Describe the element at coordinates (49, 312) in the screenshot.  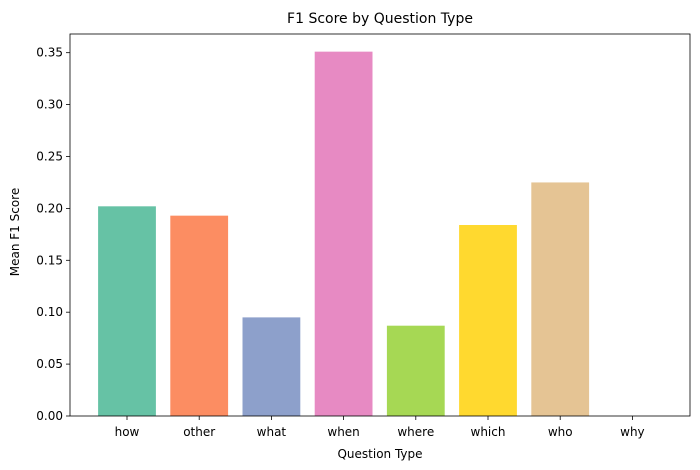
I see `y-tick-label: 0.10` at that location.